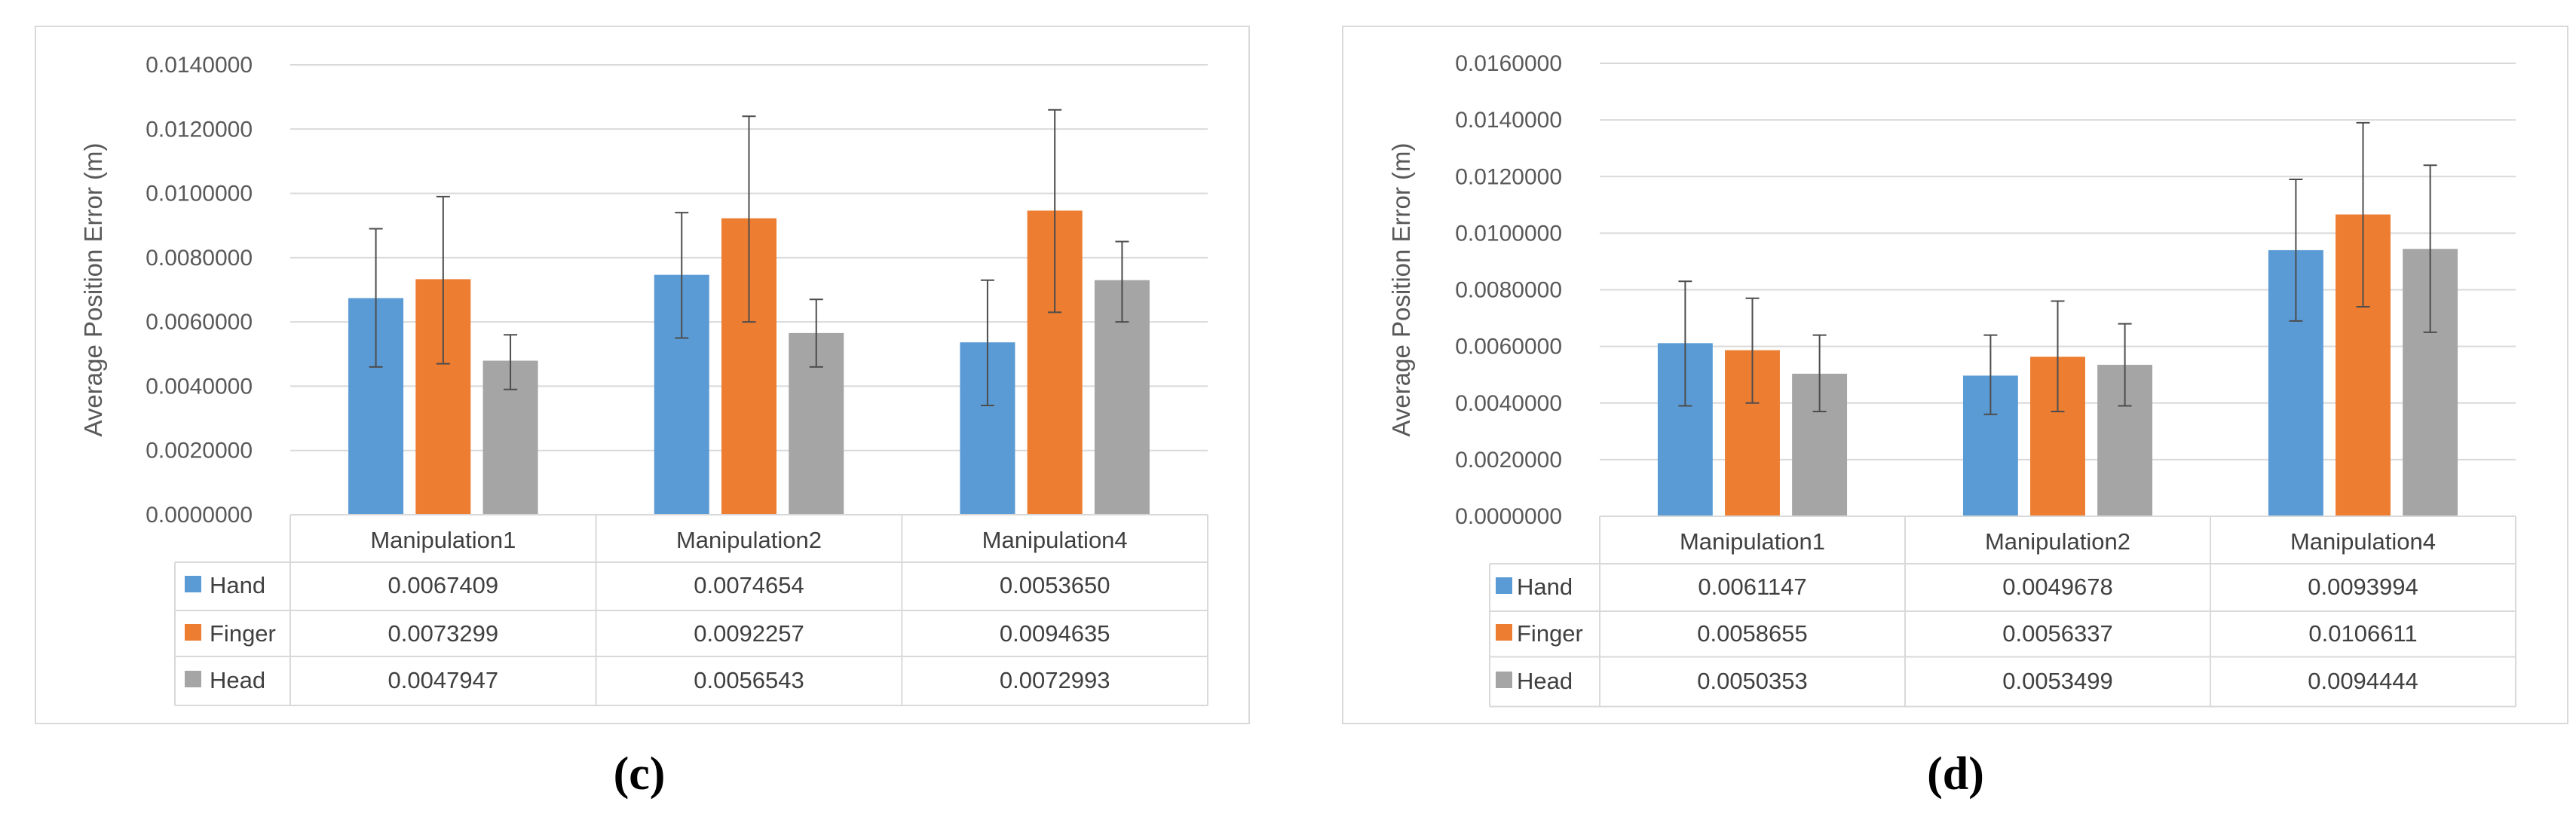 Image resolution: width=2576 pixels, height=823 pixels. I want to click on data-label: 0.0053499, so click(2057, 681).